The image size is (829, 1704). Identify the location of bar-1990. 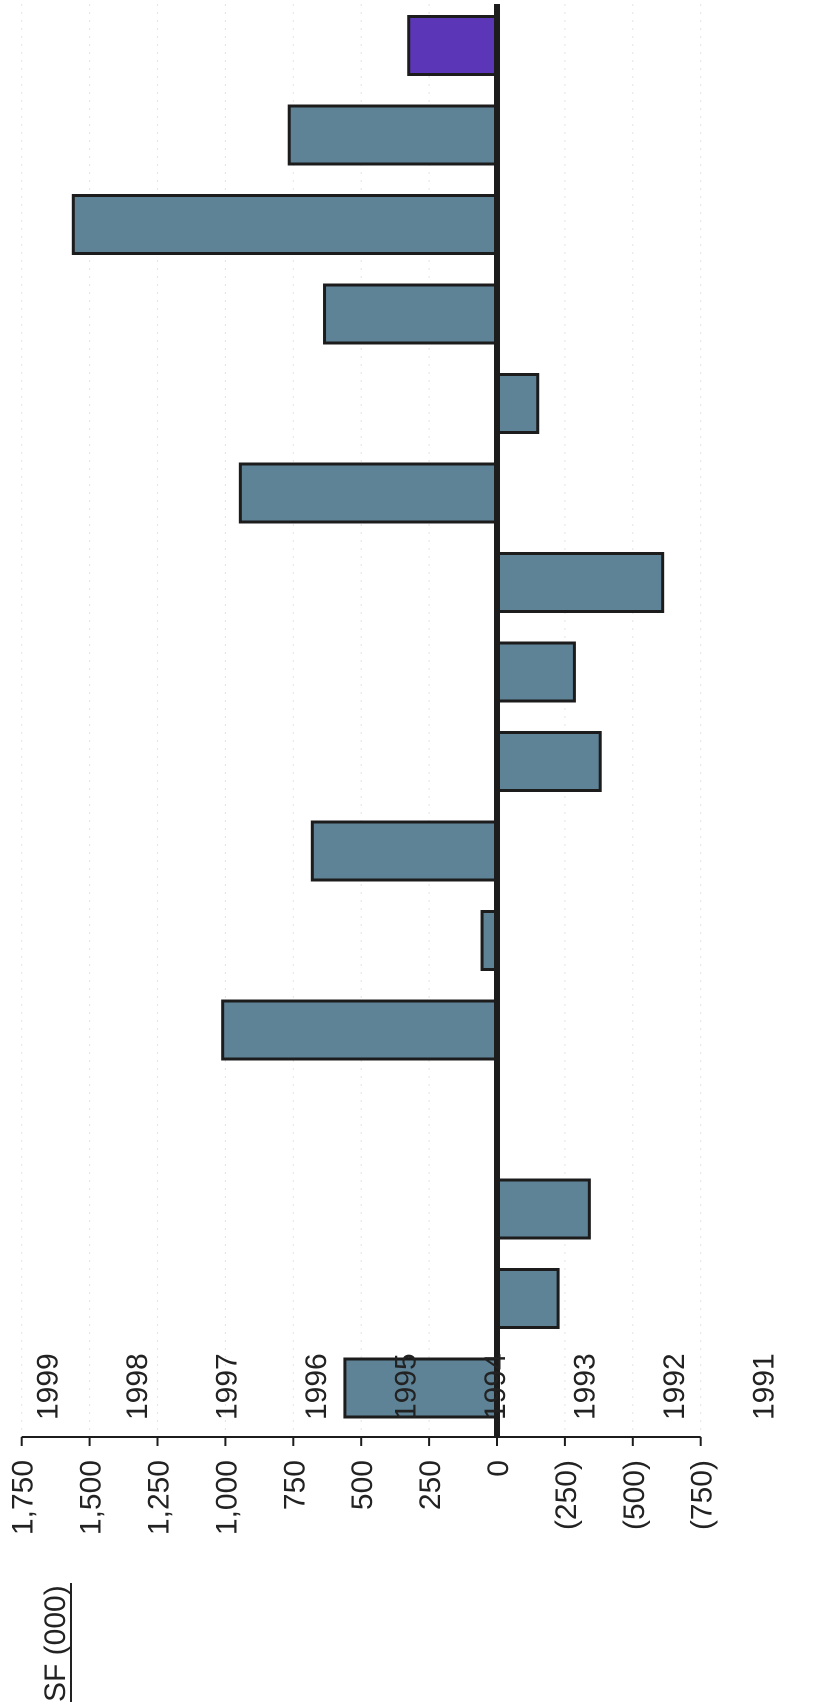
(404, 851).